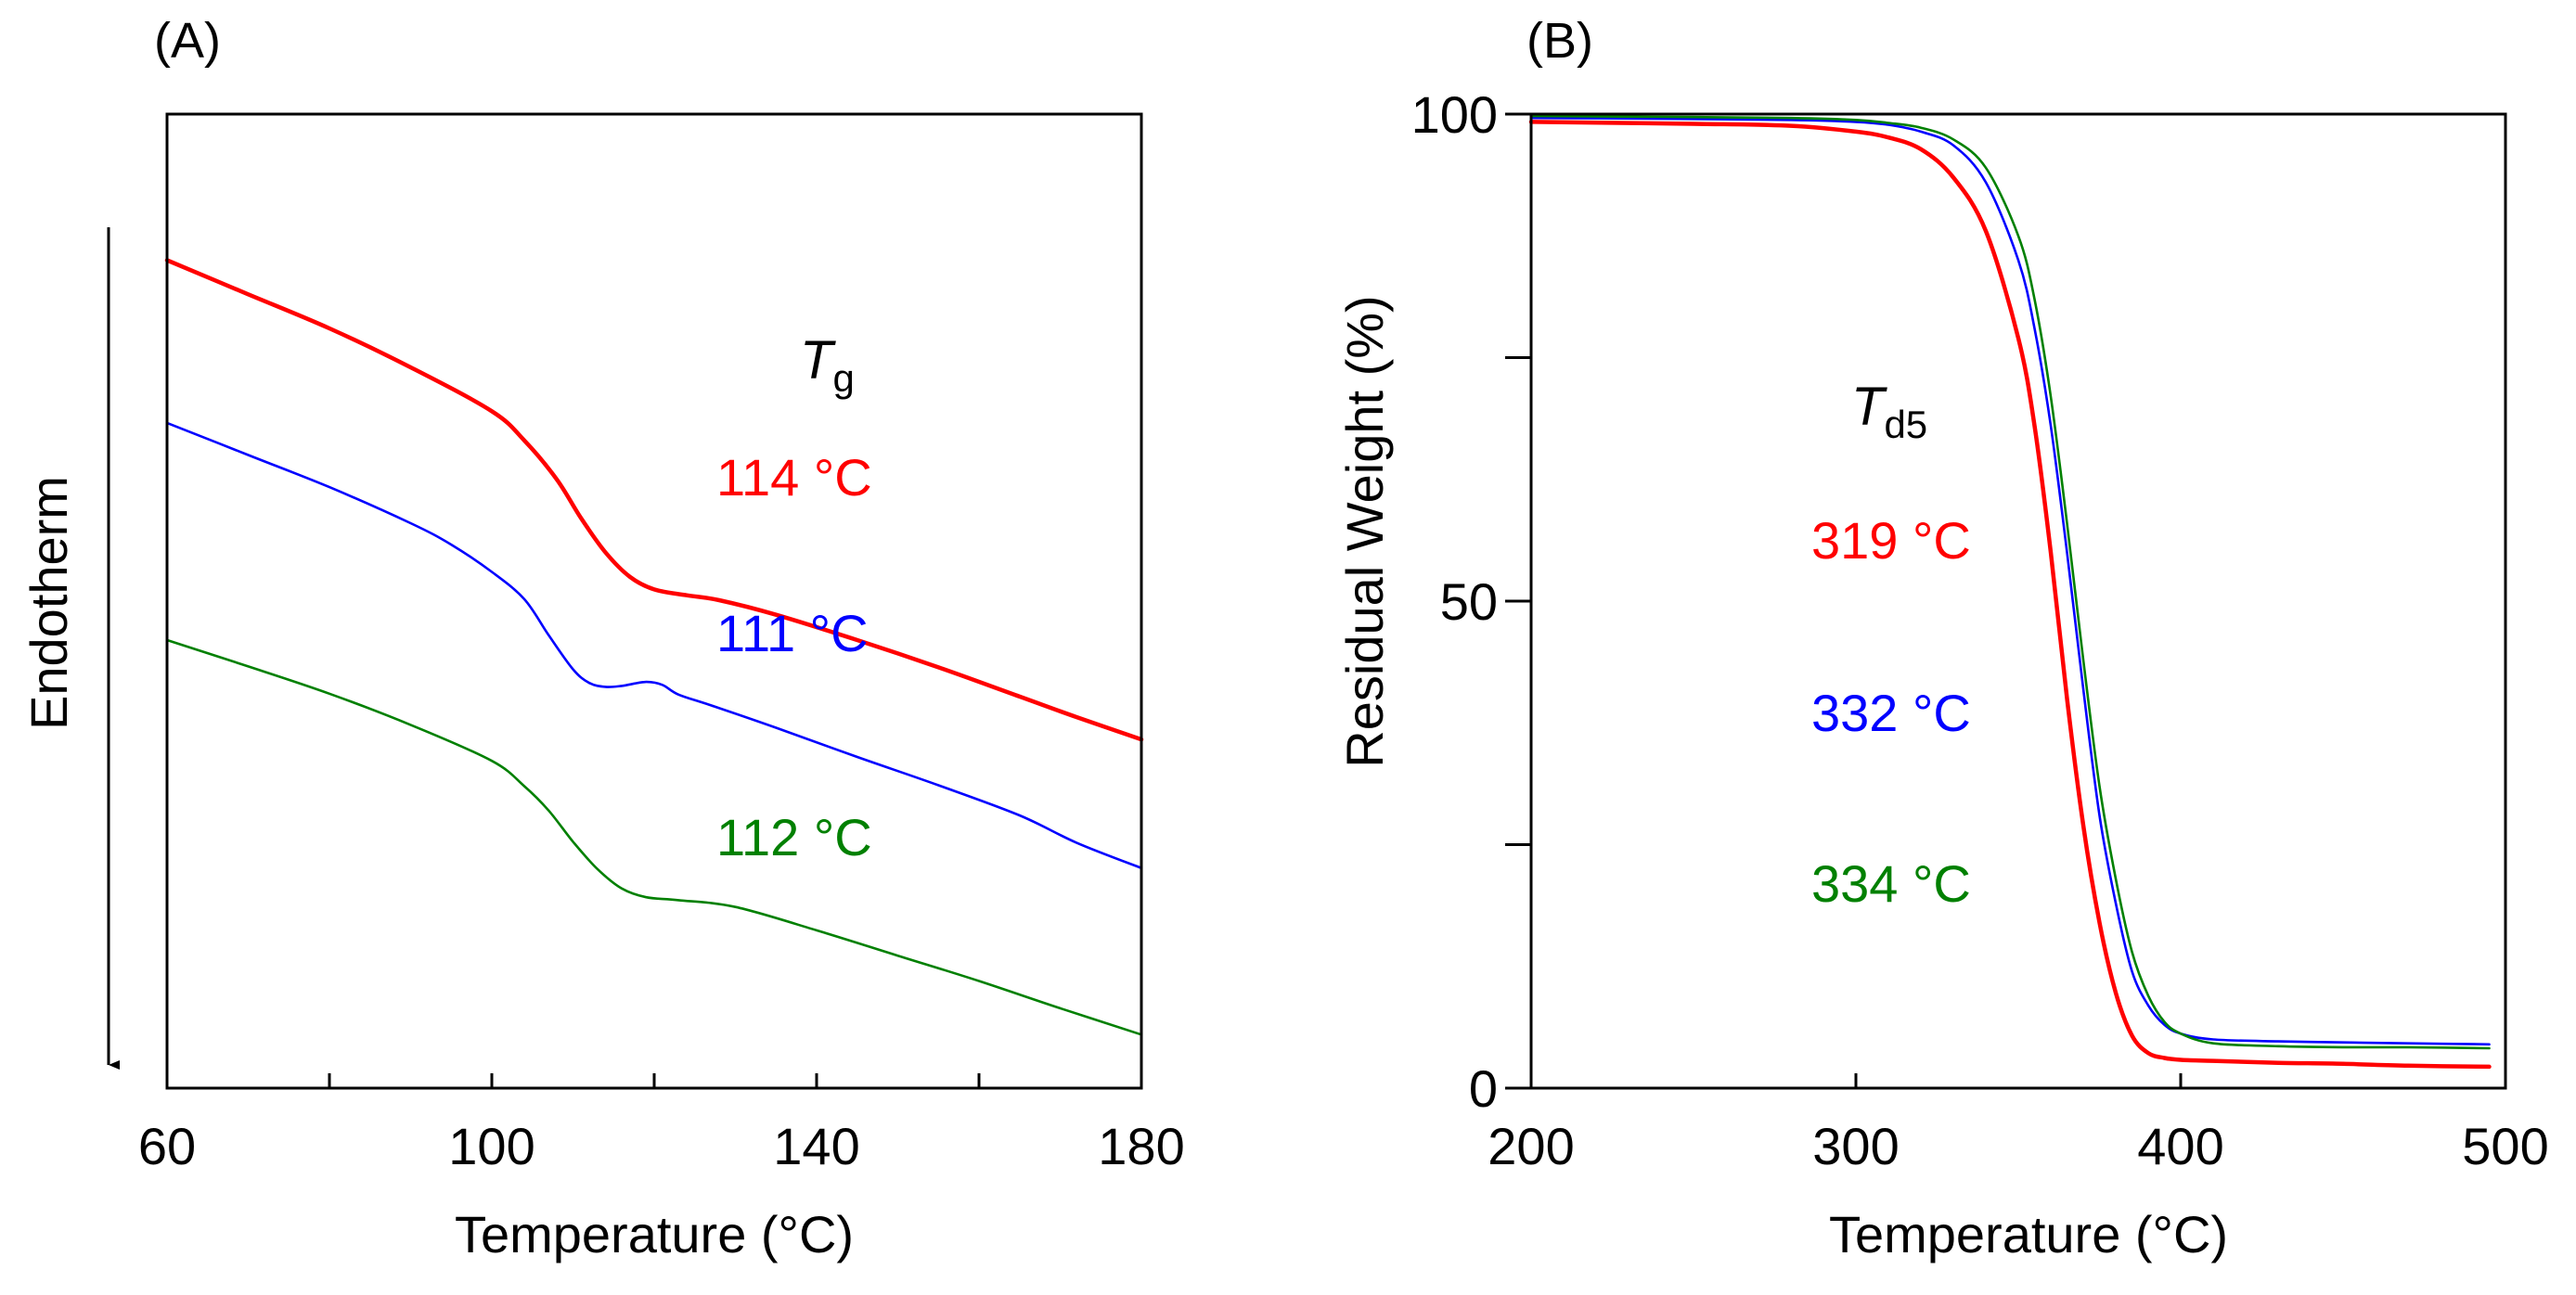 This screenshot has height=1295, width=2576. I want to click on panel-b-ytick-labels: 0 50 100, so click(1454, 601).